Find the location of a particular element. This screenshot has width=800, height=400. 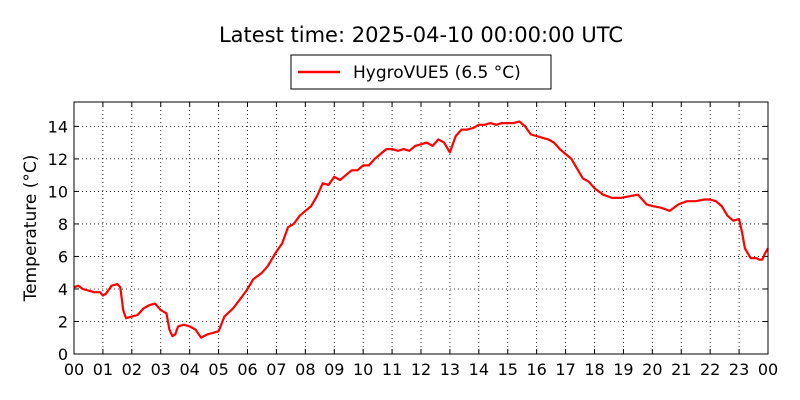

x-tick-label: 09 is located at coordinates (334, 369).